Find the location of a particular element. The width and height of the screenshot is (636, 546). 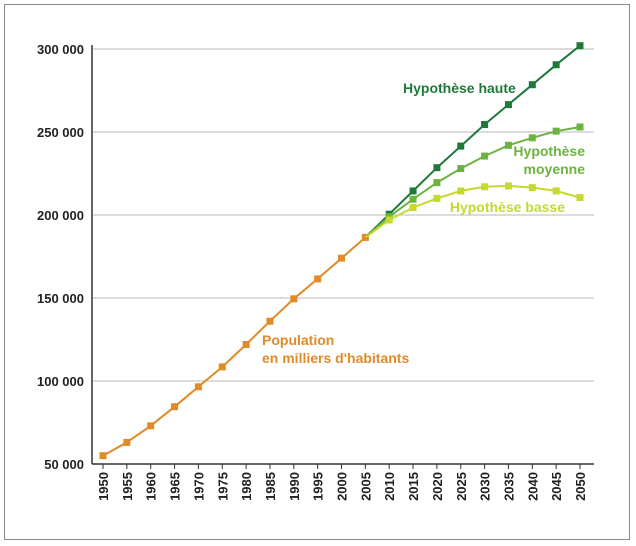

y-tick-label: 300 000 is located at coordinates (60, 49).